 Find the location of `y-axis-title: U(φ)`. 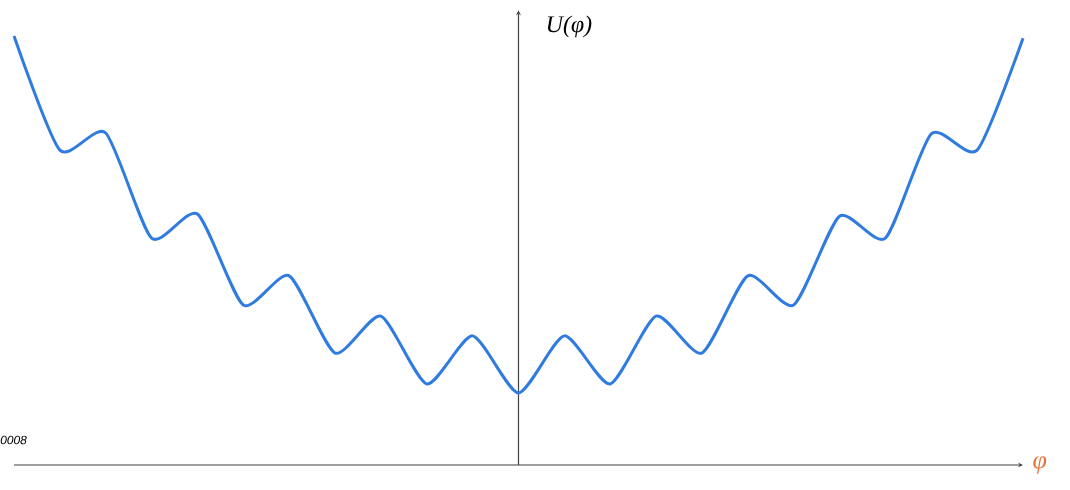

y-axis-title: U(φ) is located at coordinates (569, 26).